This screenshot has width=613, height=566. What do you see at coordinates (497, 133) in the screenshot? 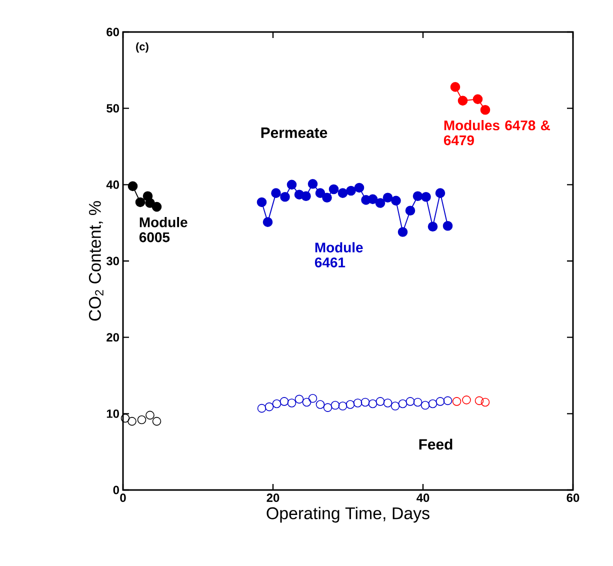
I see `series-label: Modules 6478 & 6479` at bounding box center [497, 133].